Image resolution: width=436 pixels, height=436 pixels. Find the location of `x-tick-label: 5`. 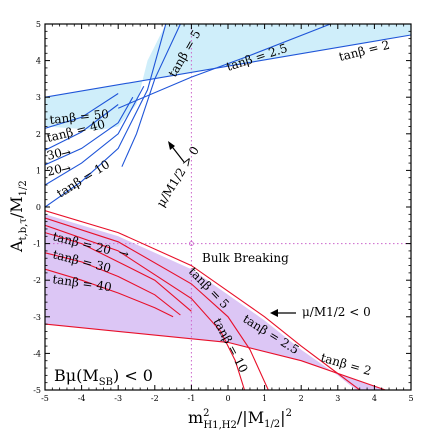

x-tick-label: 5 is located at coordinates (410, 398).